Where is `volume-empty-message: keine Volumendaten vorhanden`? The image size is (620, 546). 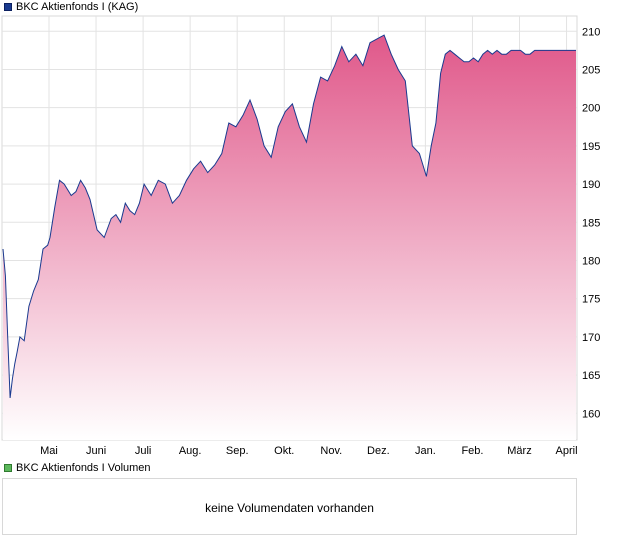 volume-empty-message: keine Volumendaten vorhanden is located at coordinates (289, 508).